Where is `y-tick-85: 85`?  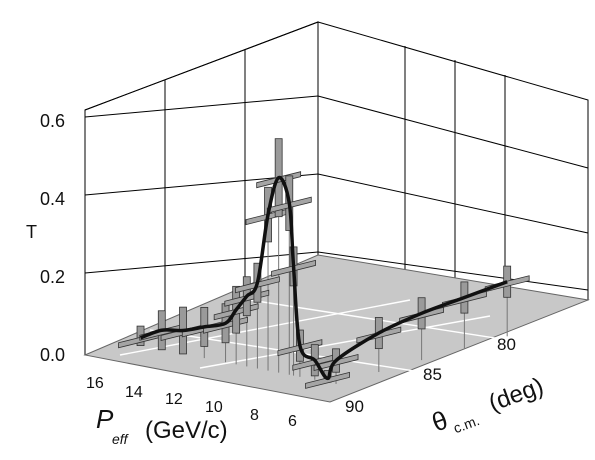 y-tick-85: 85 is located at coordinates (432, 374).